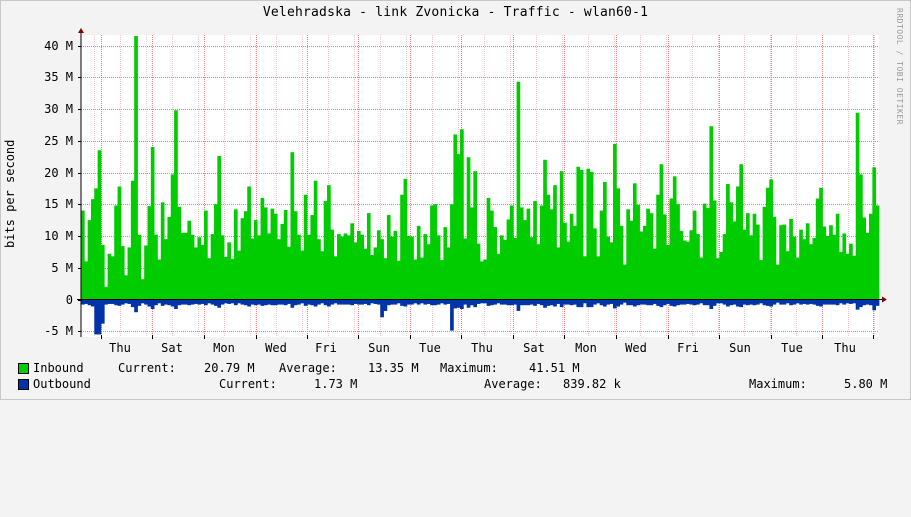 This screenshot has width=911, height=517. What do you see at coordinates (62, 384) in the screenshot?
I see `outbound-name: Outbound` at bounding box center [62, 384].